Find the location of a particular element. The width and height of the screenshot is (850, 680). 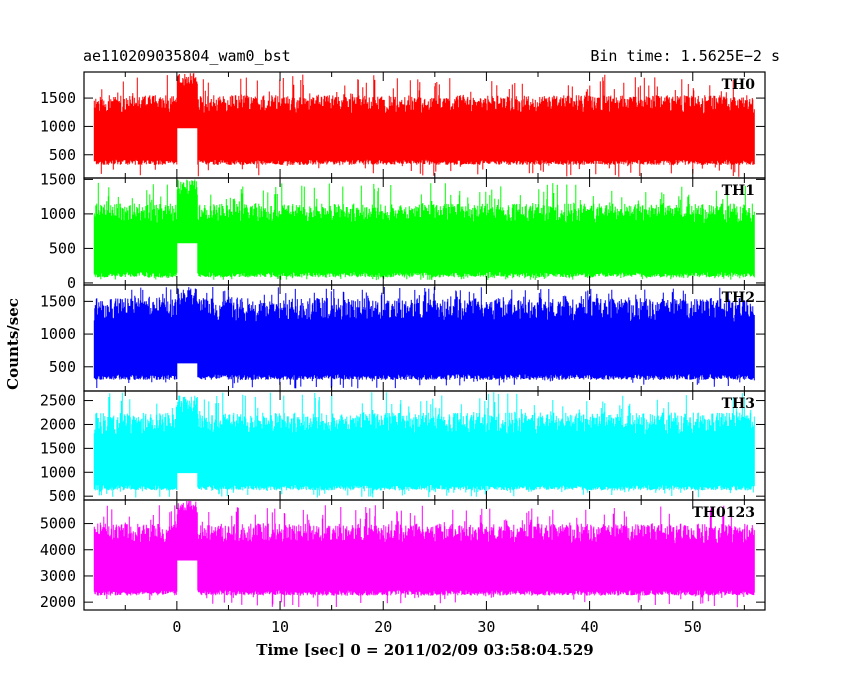

x-tick-label: 10 is located at coordinates (280, 627).